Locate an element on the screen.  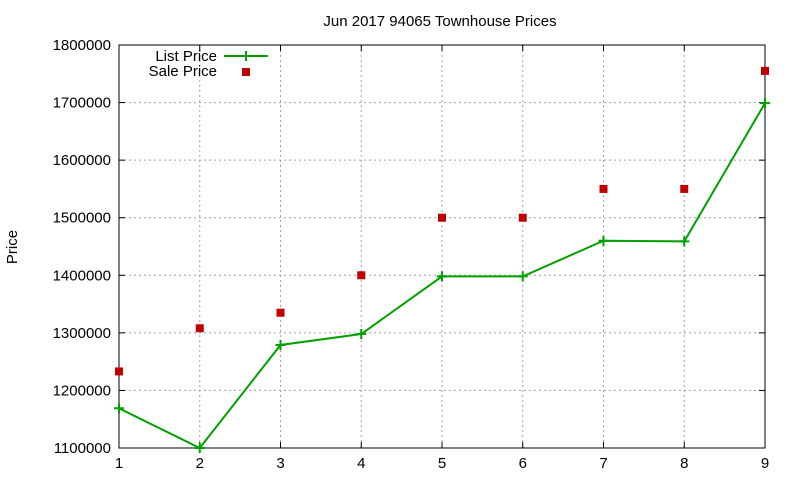
legend-marker-sale-price is located at coordinates (246, 72).